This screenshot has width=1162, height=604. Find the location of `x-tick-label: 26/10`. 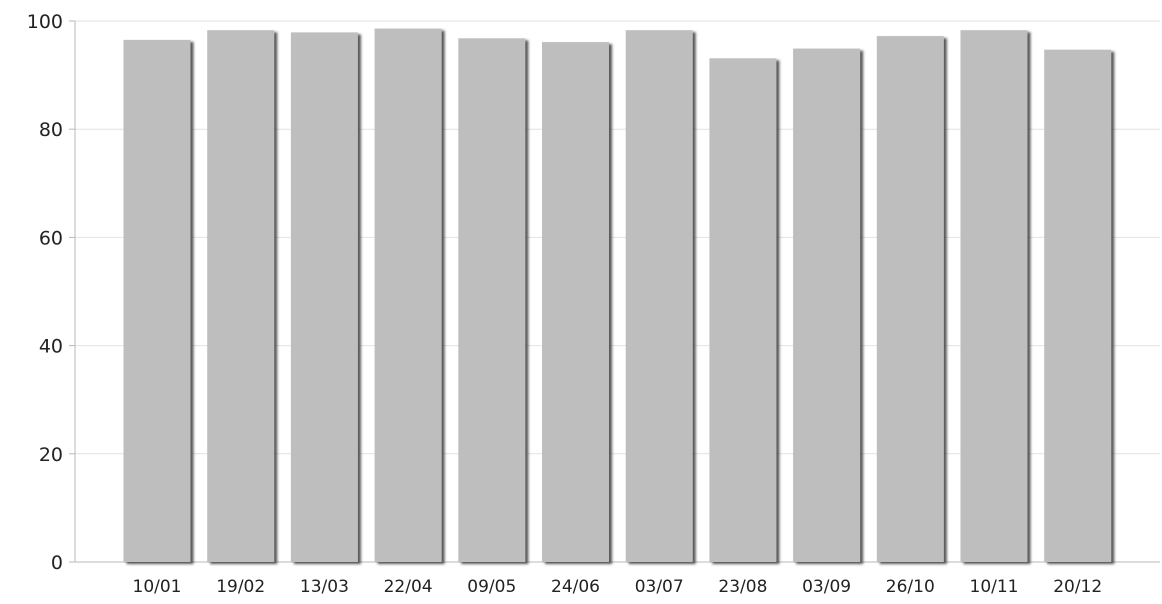

x-tick-label: 26/10 is located at coordinates (910, 587).